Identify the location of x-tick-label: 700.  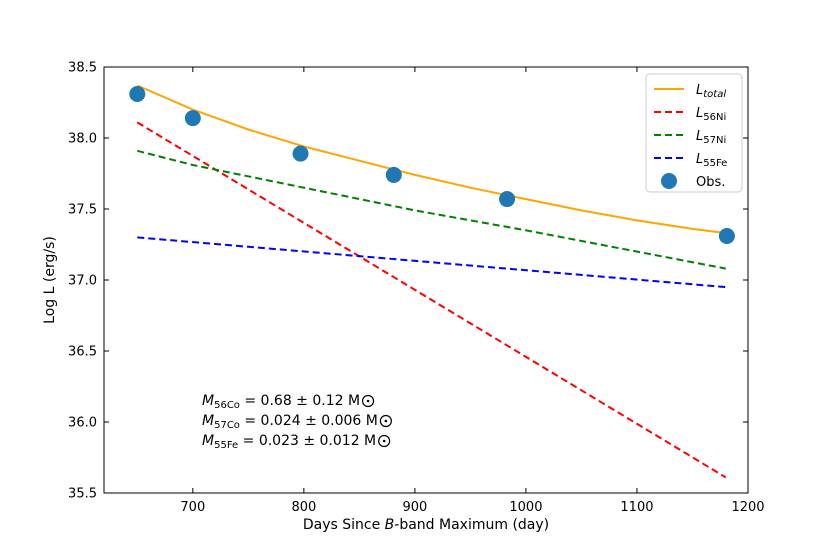
(192, 507).